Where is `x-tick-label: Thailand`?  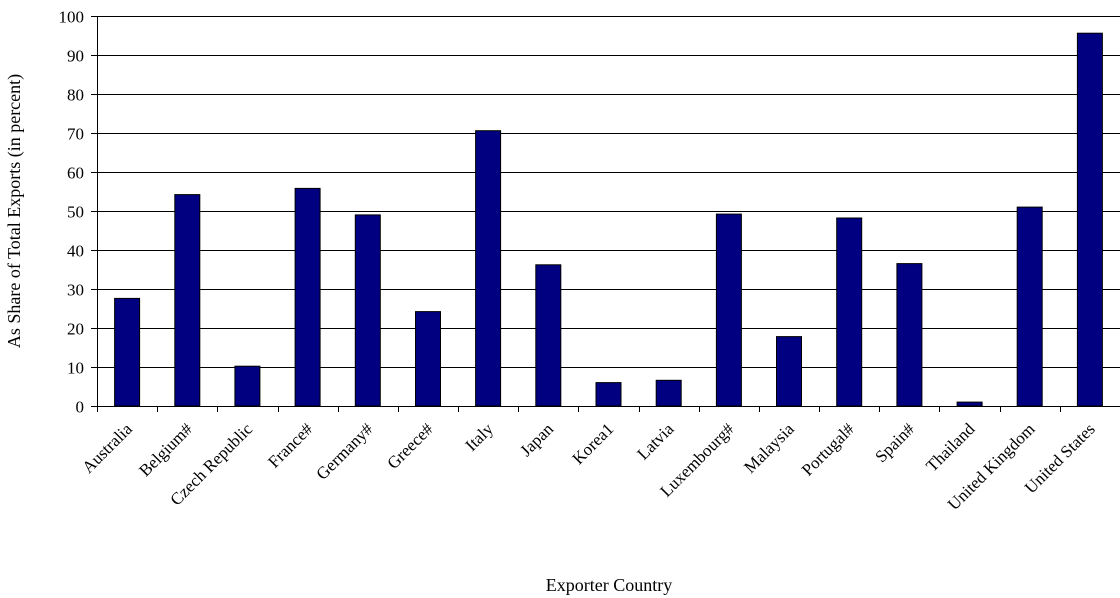
x-tick-label: Thailand is located at coordinates (950, 447).